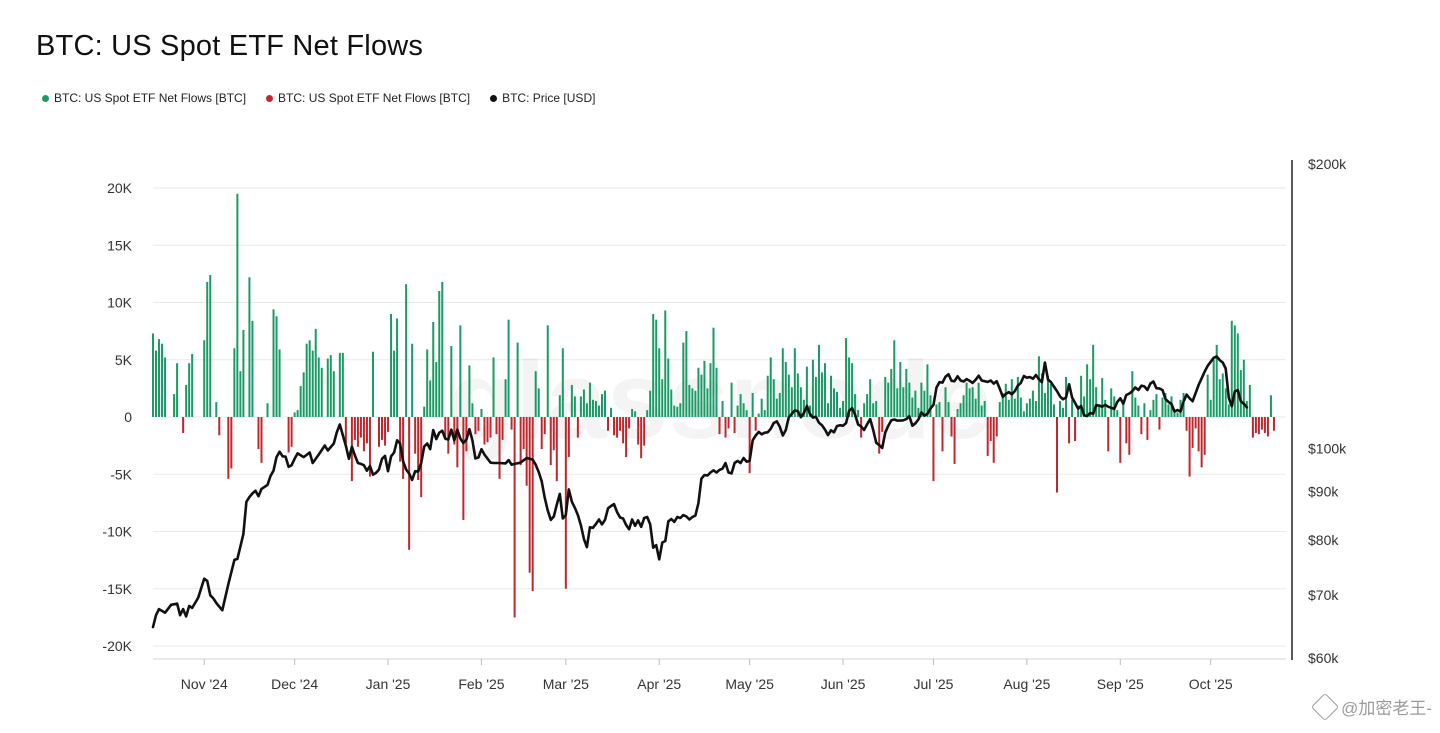 The height and width of the screenshot is (733, 1440). Describe the element at coordinates (144, 98) in the screenshot. I see `legend-item-inflows: BTC: US Spot ETF Net Flows [BTC]` at that location.